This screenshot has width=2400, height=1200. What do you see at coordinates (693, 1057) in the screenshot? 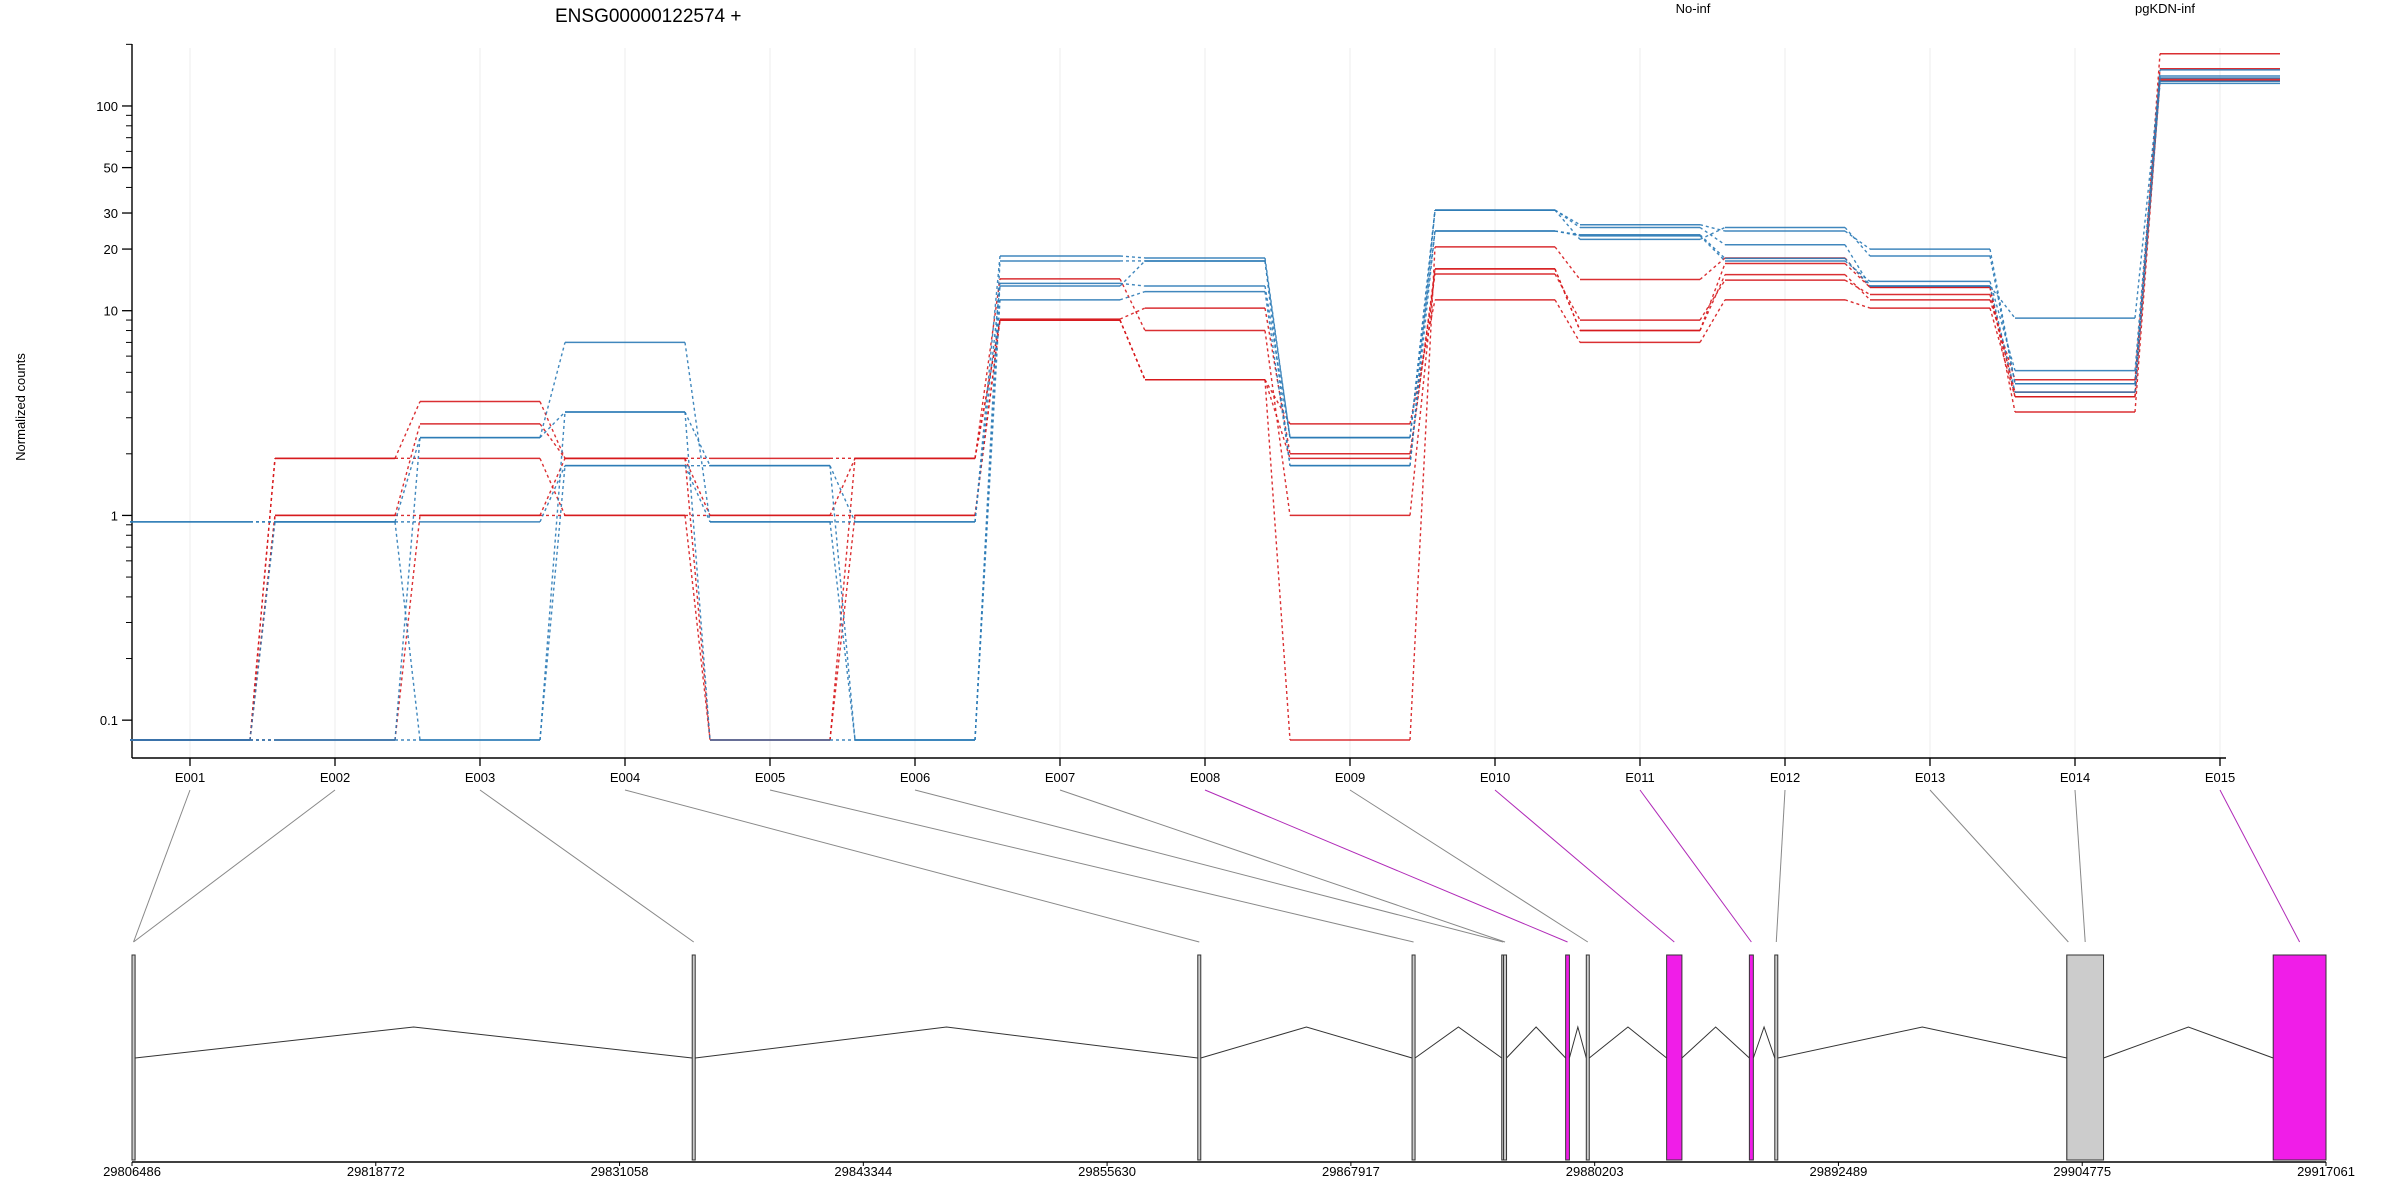
I see `exon-box-e003` at bounding box center [693, 1057].